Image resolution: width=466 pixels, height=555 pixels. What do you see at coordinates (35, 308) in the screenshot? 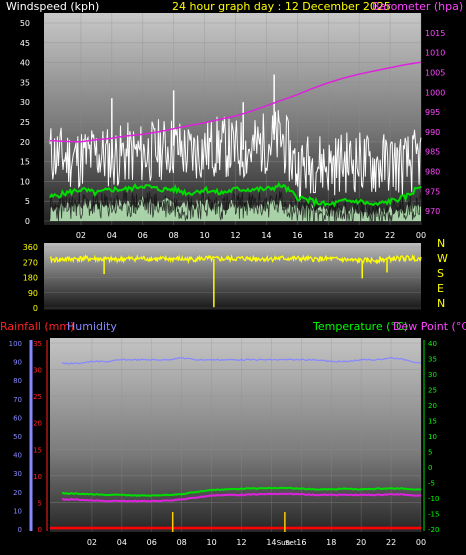
I see `direction-tick-label: 0` at bounding box center [35, 308].